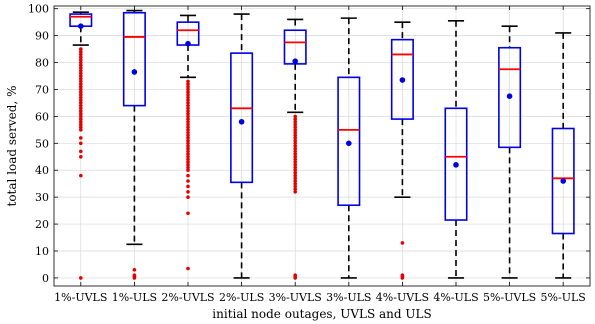 The width and height of the screenshot is (595, 324). Describe the element at coordinates (402, 297) in the screenshot. I see `x-tick-label: 4%-UVLS` at that location.